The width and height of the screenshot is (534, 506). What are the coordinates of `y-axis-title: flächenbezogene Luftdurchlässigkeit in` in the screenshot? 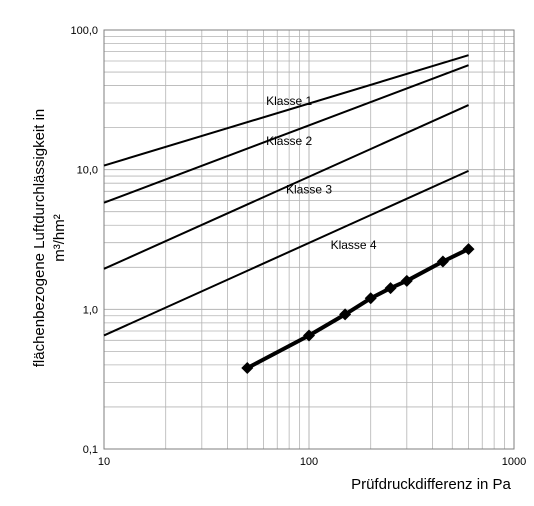 It's located at (39, 238).